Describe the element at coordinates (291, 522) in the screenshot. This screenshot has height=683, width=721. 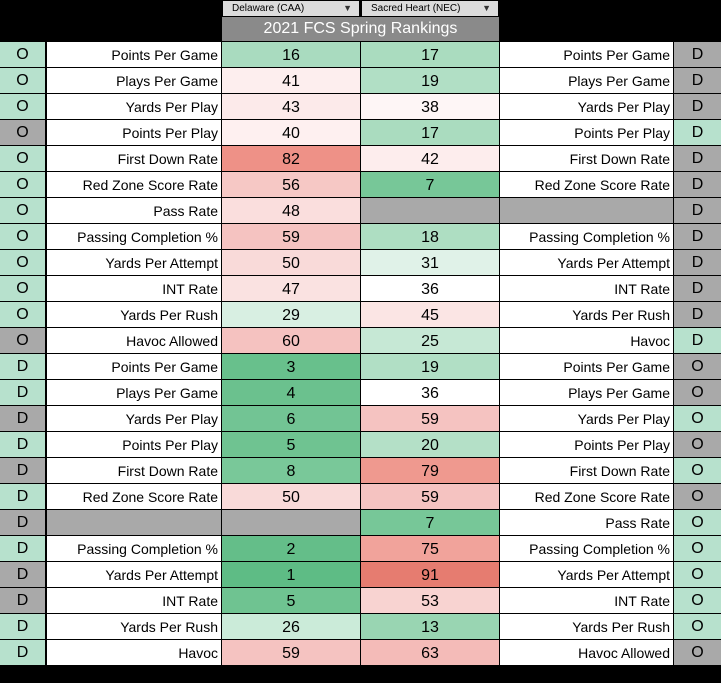
I see `team1-rank-cell` at that location.